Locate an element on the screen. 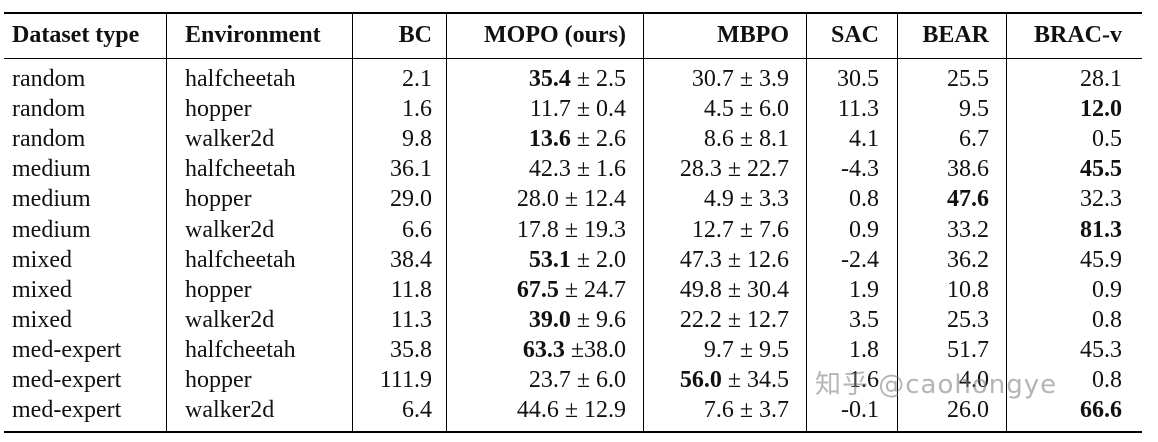  cell-bear: 25.5 is located at coordinates (968, 79).